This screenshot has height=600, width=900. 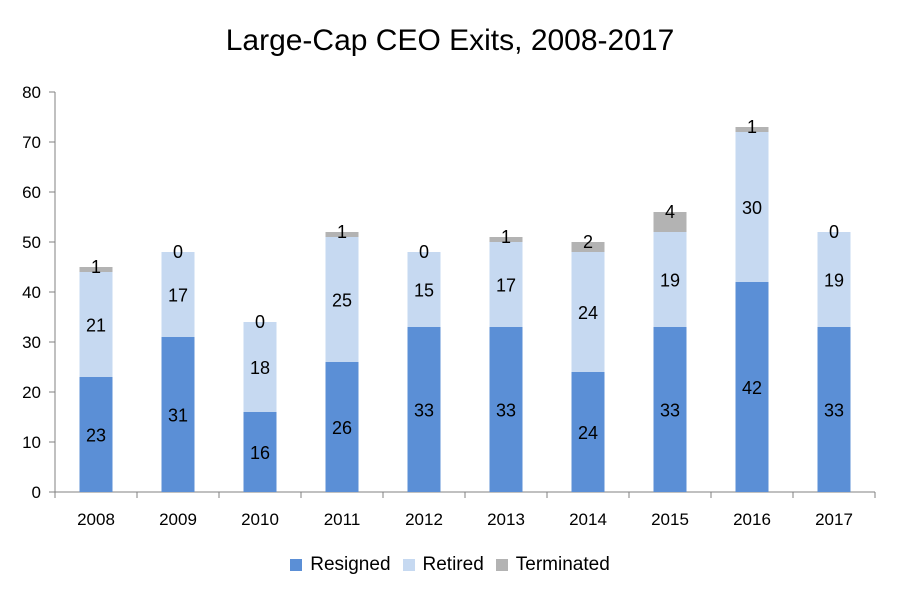 What do you see at coordinates (36, 492) in the screenshot?
I see `y-tick-label: 0` at bounding box center [36, 492].